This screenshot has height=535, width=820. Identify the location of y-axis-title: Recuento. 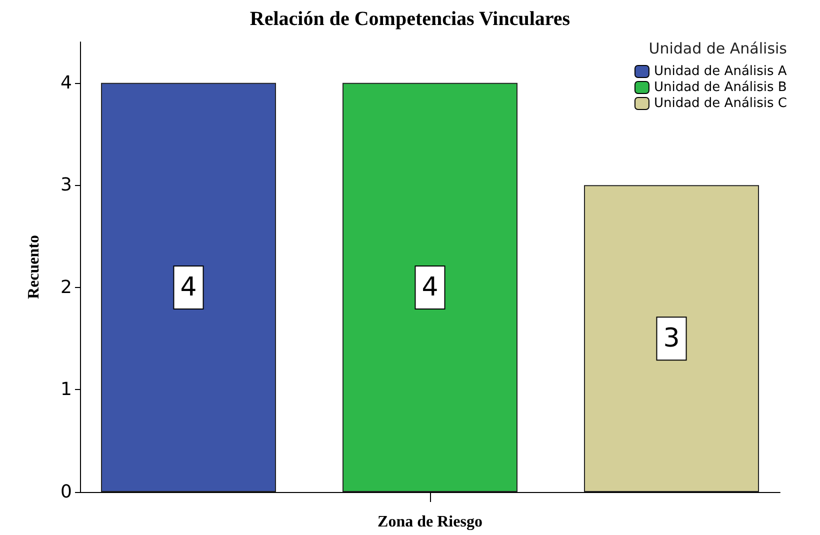
(34, 267).